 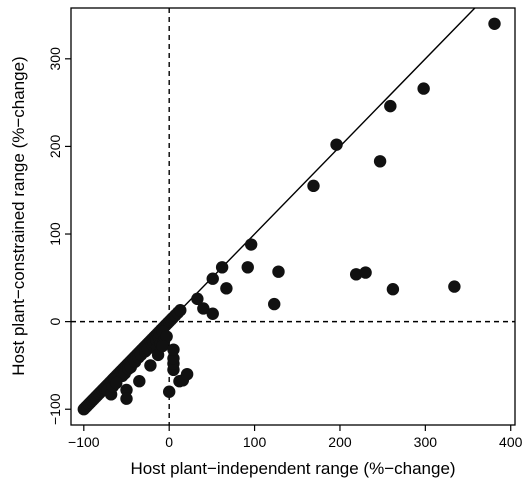 What do you see at coordinates (55, 322) in the screenshot?
I see `y-tick-label: 0` at bounding box center [55, 322].